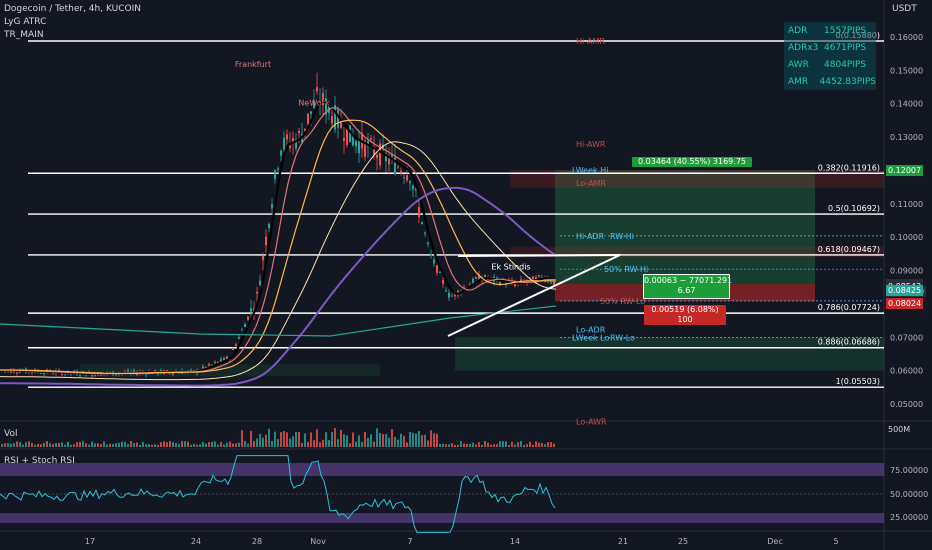 The width and height of the screenshot is (932, 550). I want to click on volume-pane-label: Vol, so click(11, 434).